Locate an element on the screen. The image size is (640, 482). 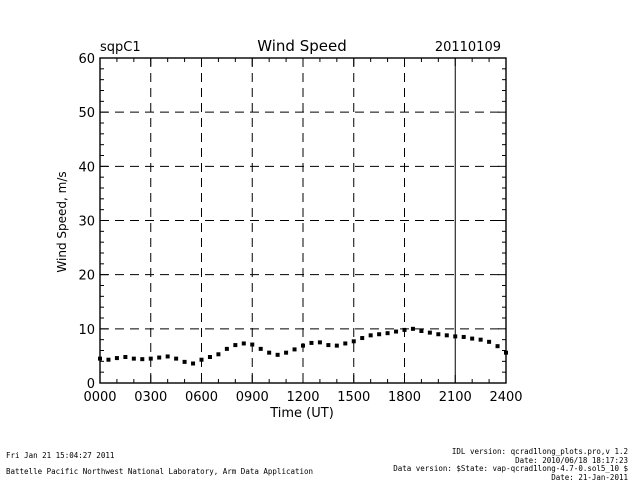
x-tick-label: 2100 is located at coordinates (455, 397).